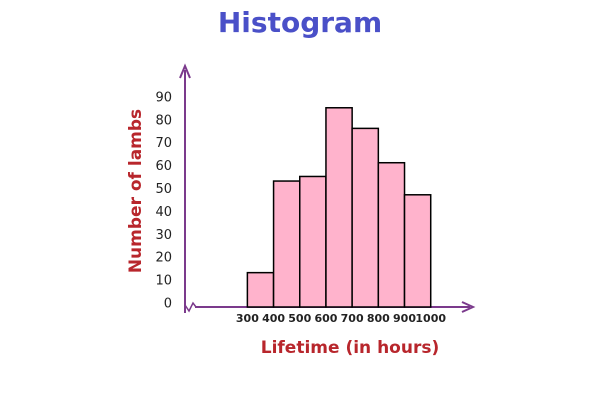 The width and height of the screenshot is (600, 400). Describe the element at coordinates (352, 318) in the screenshot. I see `x-tick-label: 700` at that location.